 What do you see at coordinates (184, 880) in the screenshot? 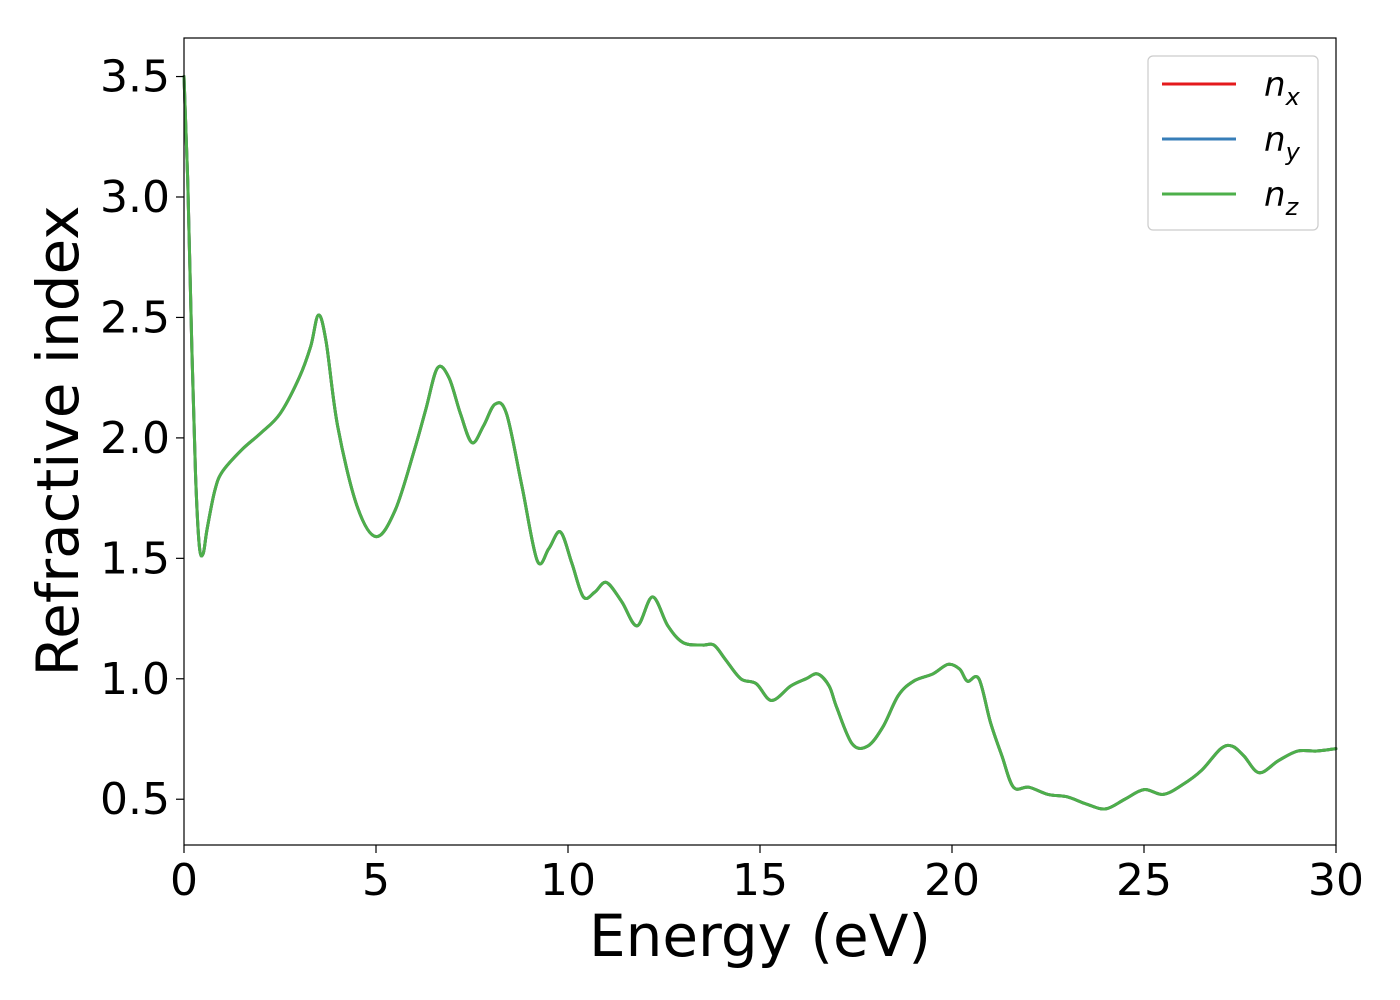
I see `x-tick-label: 0` at bounding box center [184, 880].